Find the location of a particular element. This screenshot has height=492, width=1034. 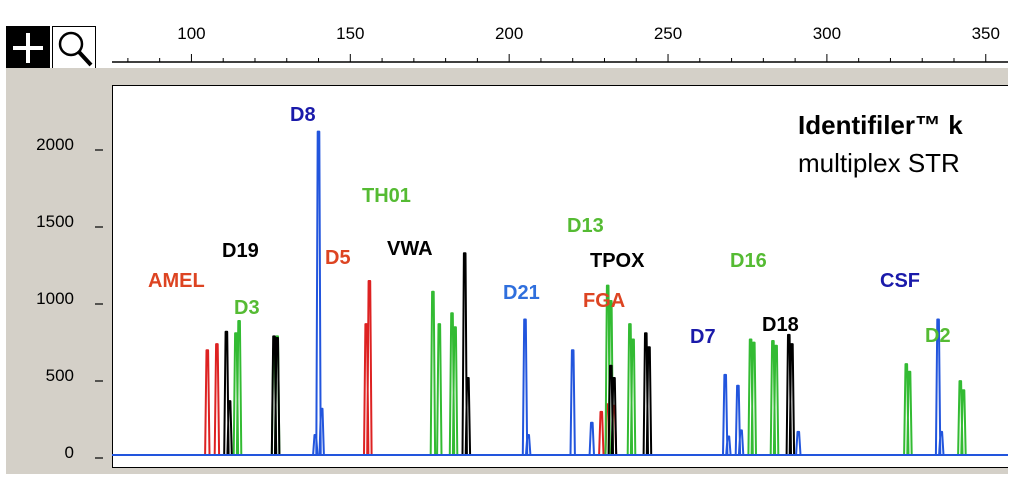

magnifier-glyph is located at coordinates (75, 49).